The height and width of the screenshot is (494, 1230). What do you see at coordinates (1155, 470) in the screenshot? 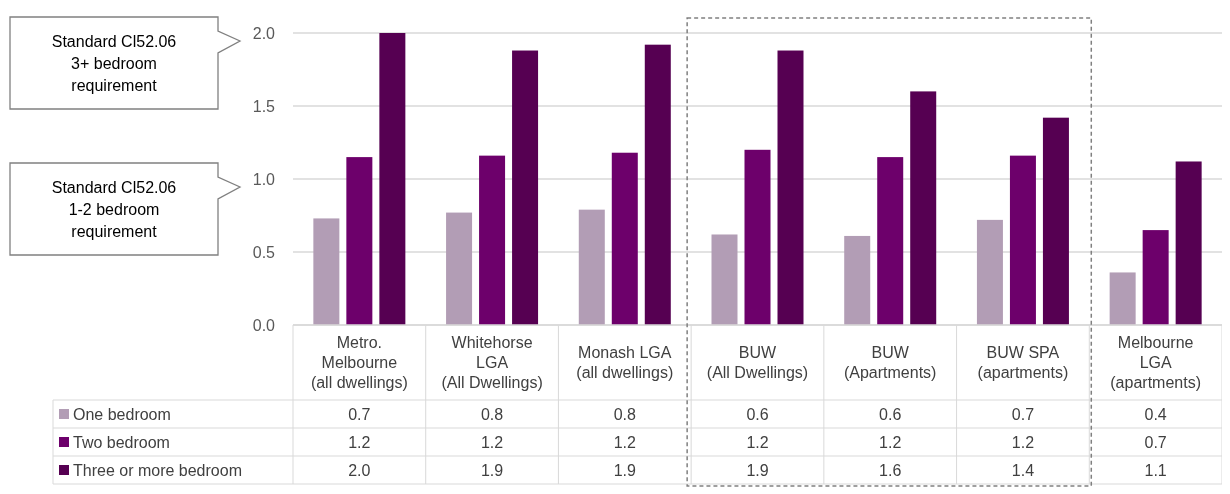
I see `data-label: 1.1` at bounding box center [1155, 470].